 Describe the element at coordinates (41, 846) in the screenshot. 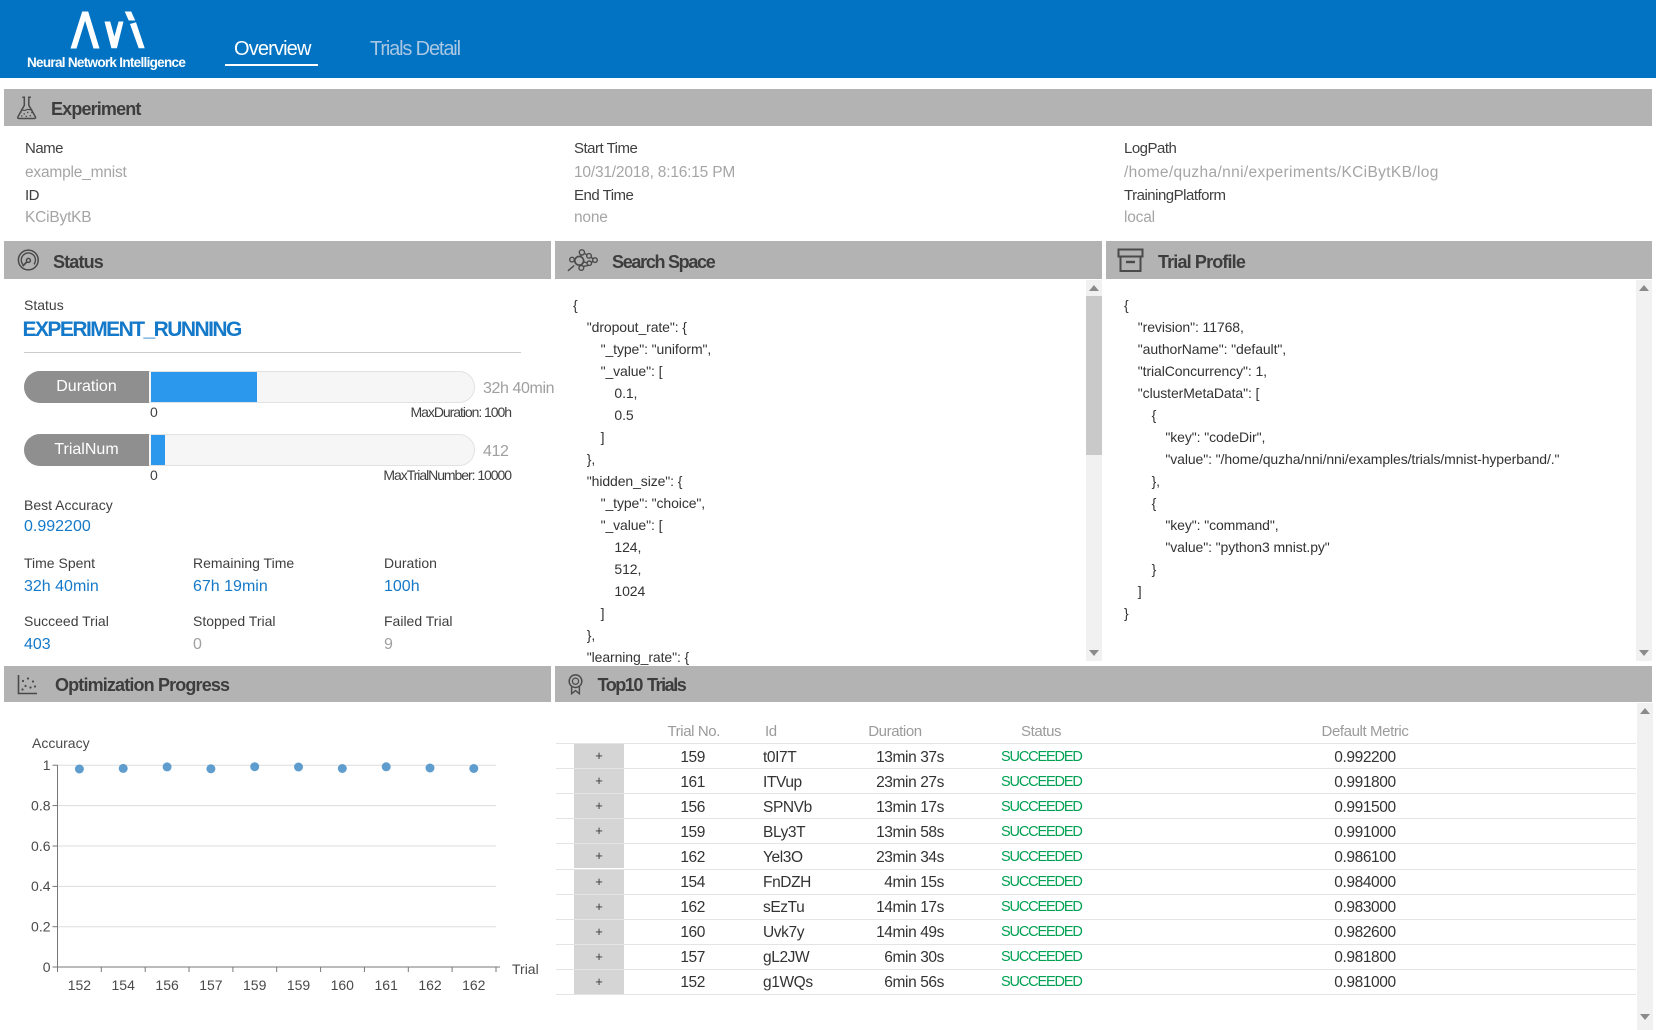

I see `svg-text: 0.6` at that location.